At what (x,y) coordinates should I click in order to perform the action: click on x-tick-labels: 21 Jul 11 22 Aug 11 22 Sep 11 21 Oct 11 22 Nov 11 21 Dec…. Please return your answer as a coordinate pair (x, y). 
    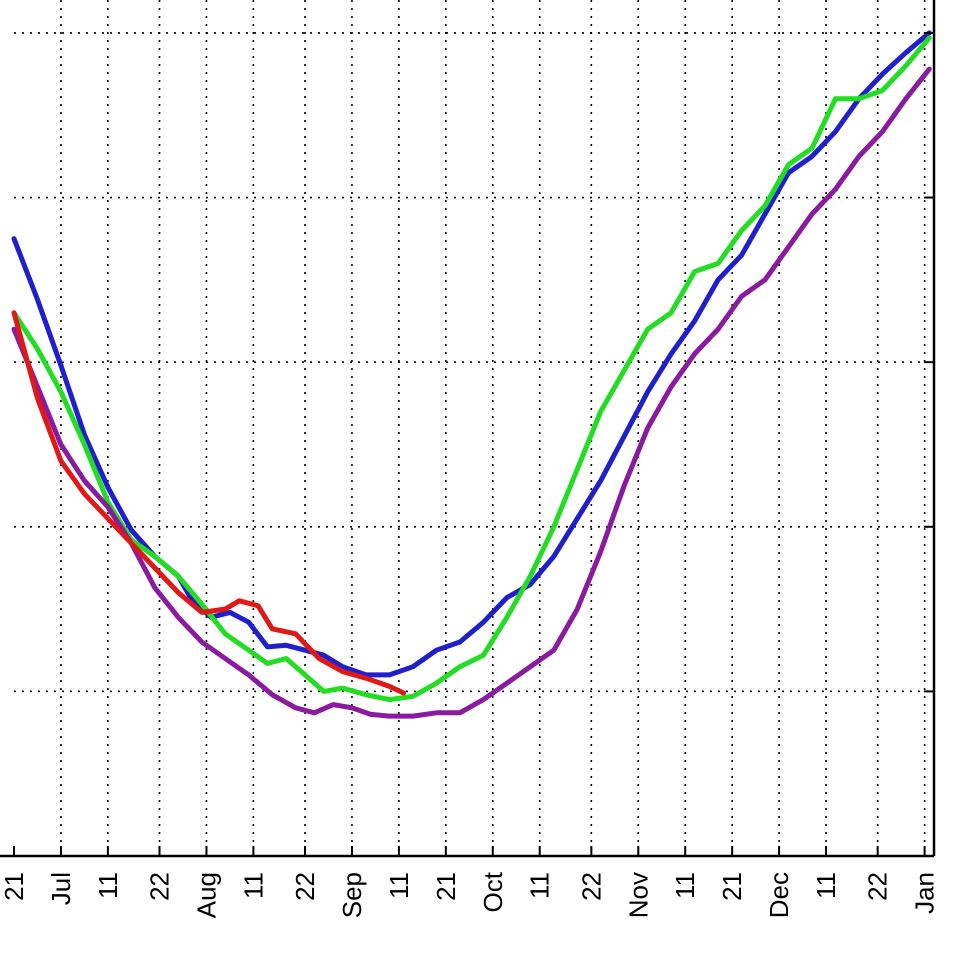
    Looking at the image, I should click on (470, 894).